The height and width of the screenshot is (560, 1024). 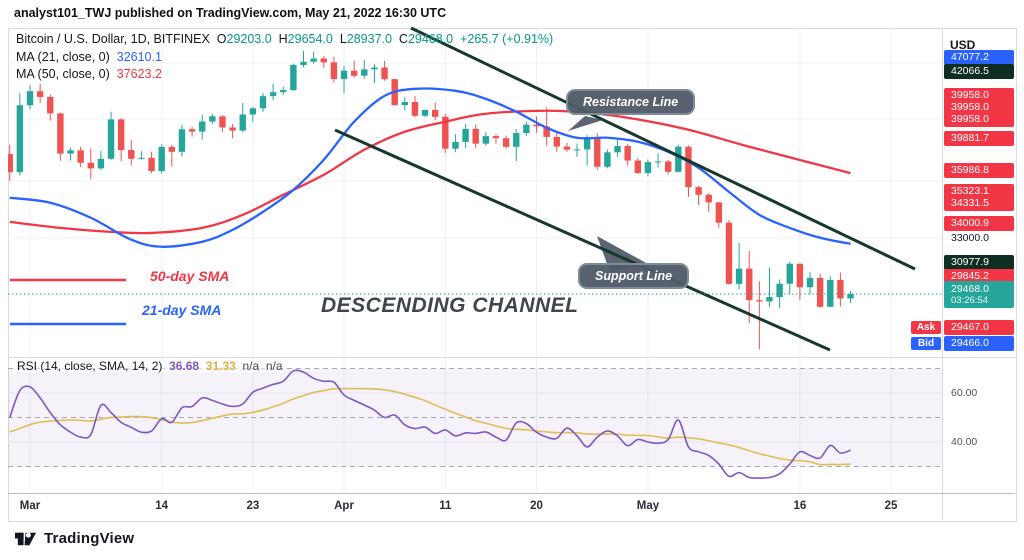 I want to click on close-value: 29468.0, so click(x=430, y=39).